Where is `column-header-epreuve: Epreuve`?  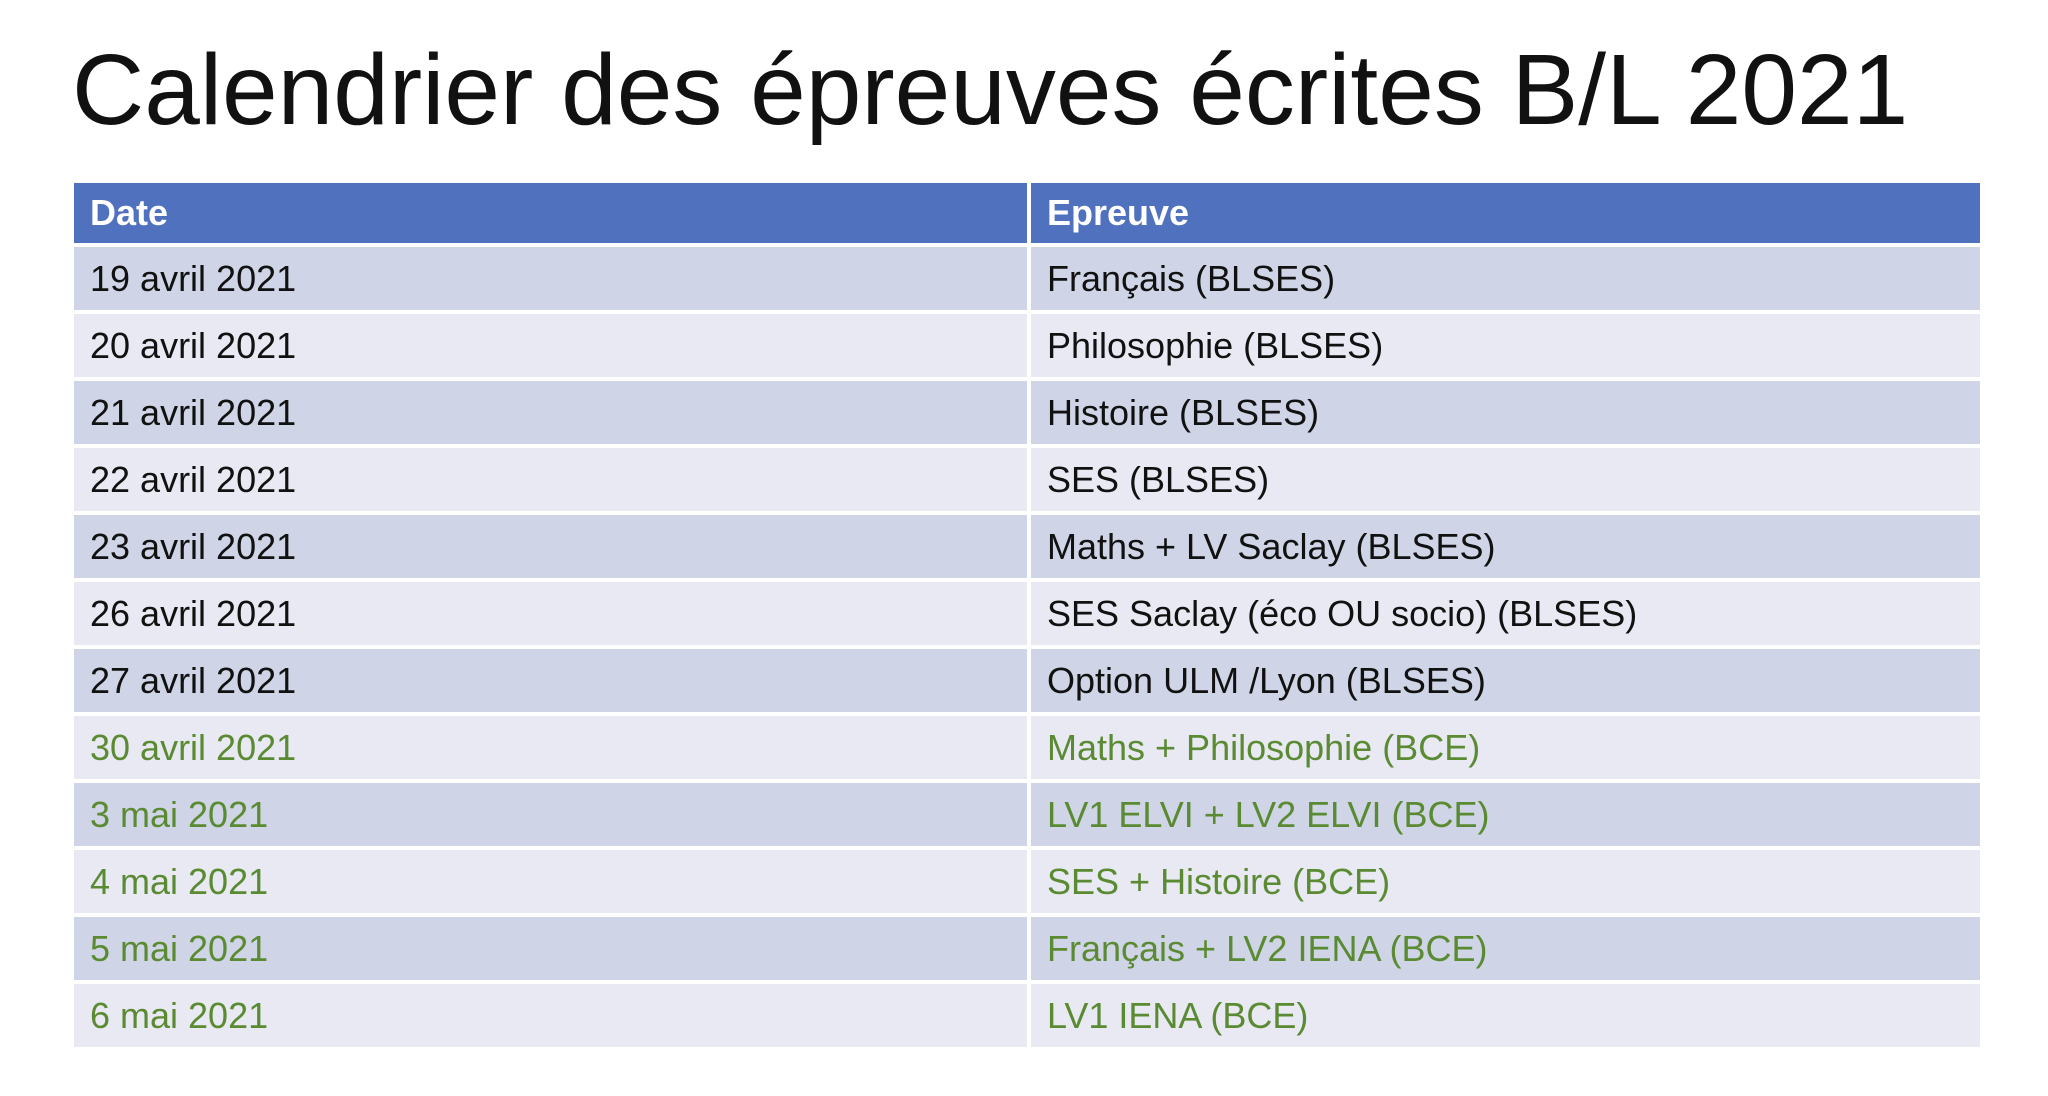 column-header-epreuve: Epreuve is located at coordinates (1503, 215).